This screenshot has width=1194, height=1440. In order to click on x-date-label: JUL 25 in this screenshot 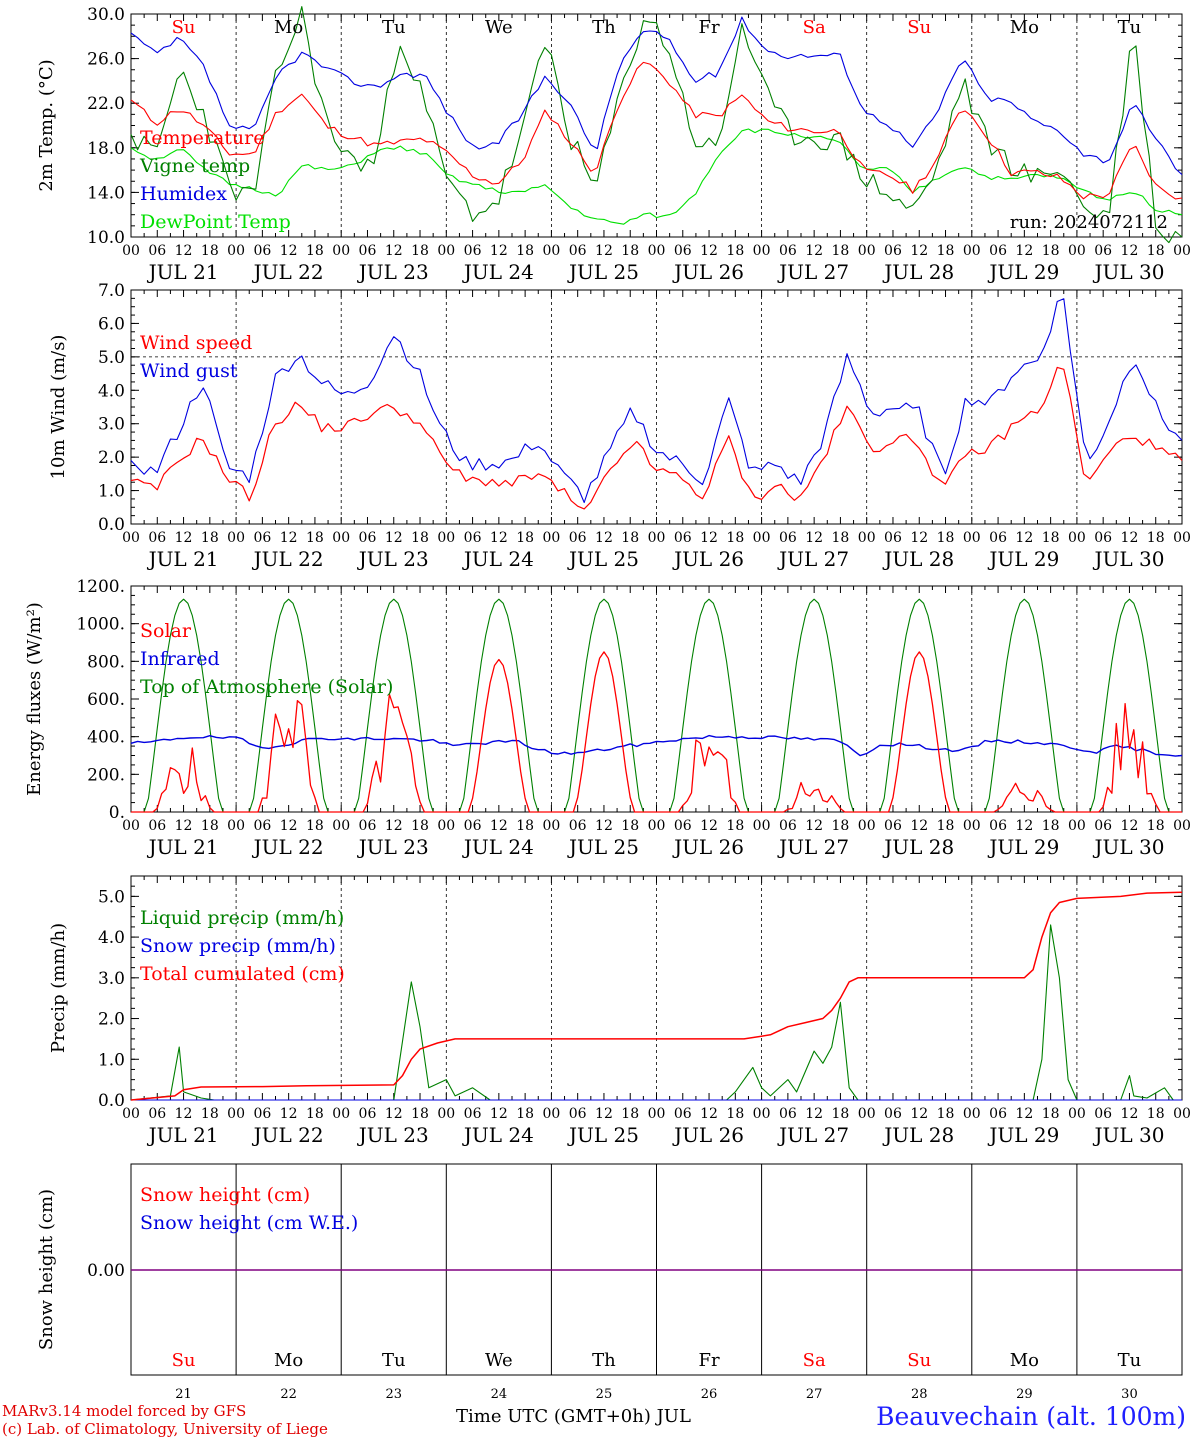, I will do `click(603, 272)`.